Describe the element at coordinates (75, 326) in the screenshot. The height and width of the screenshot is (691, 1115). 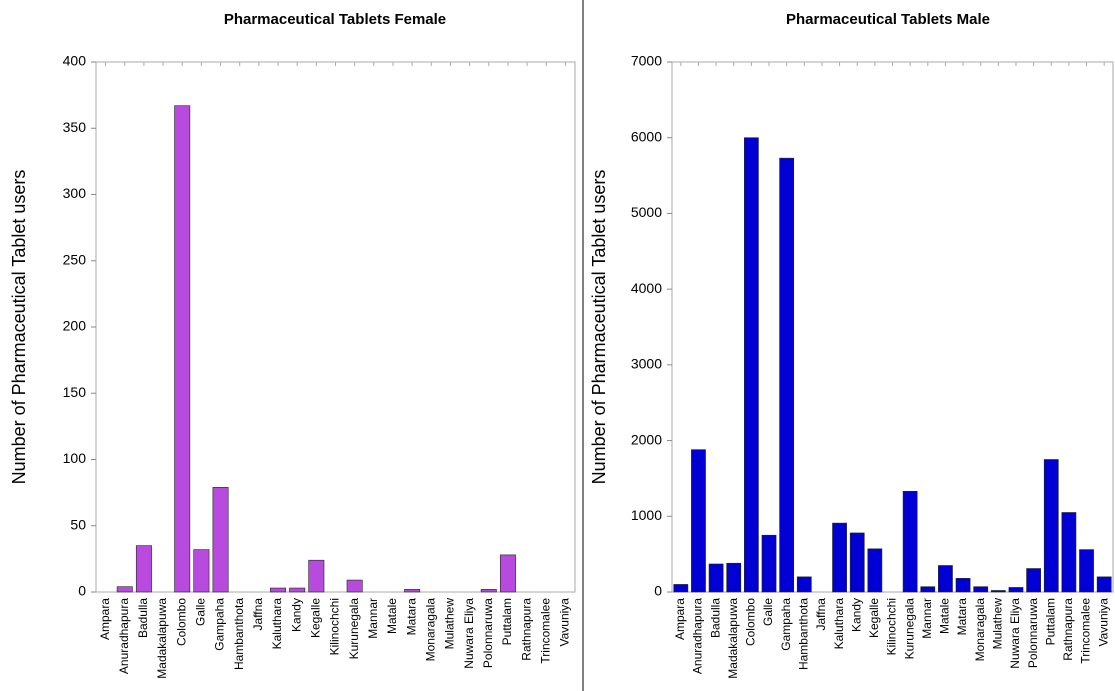
I see `y-tick-label: 200` at that location.